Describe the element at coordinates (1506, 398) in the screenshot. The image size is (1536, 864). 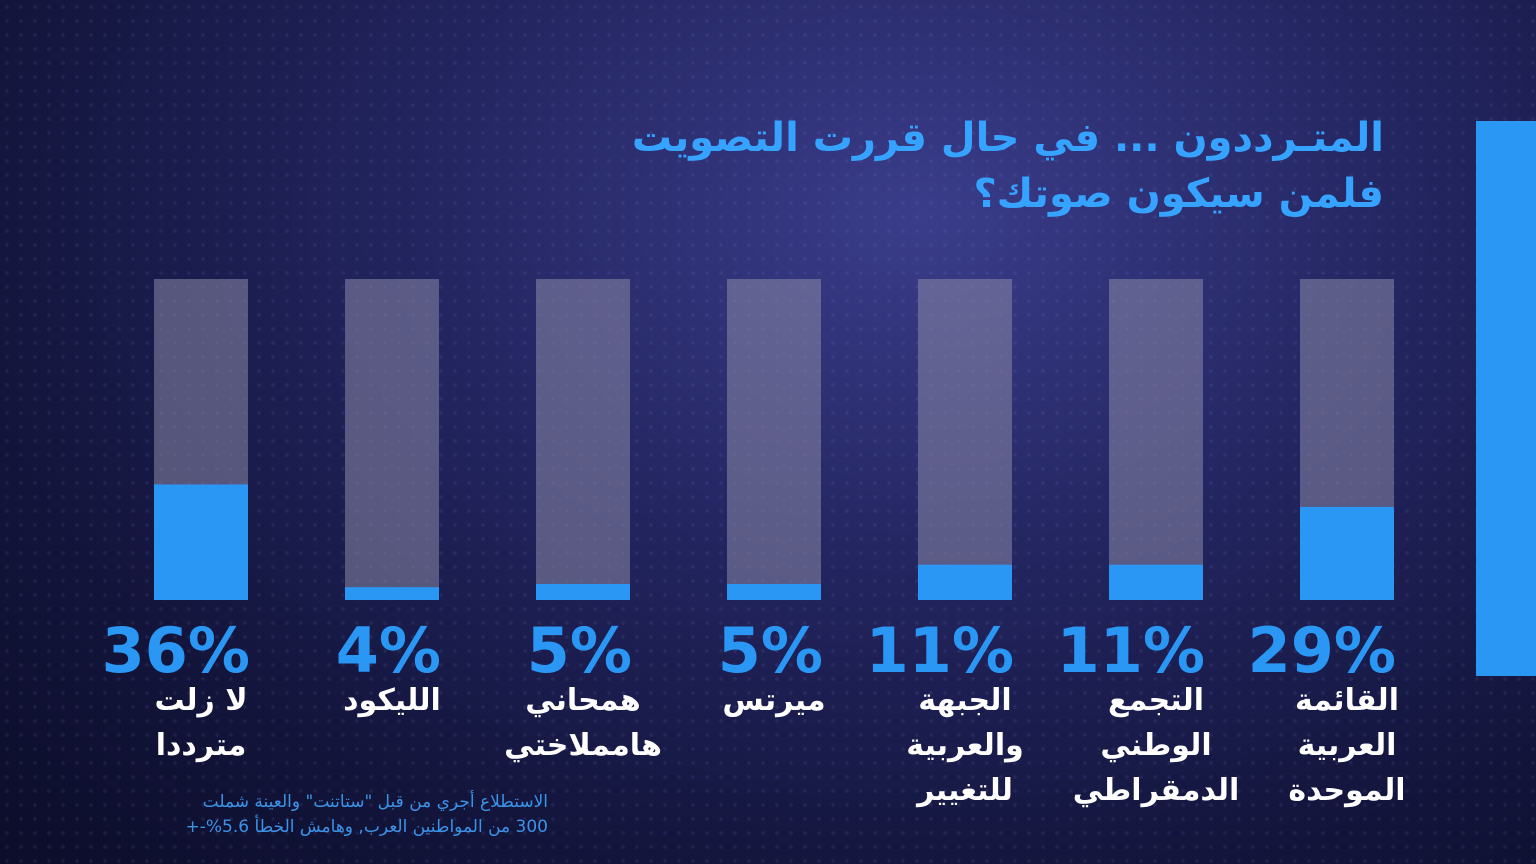
I see `accent-side-bar` at that location.